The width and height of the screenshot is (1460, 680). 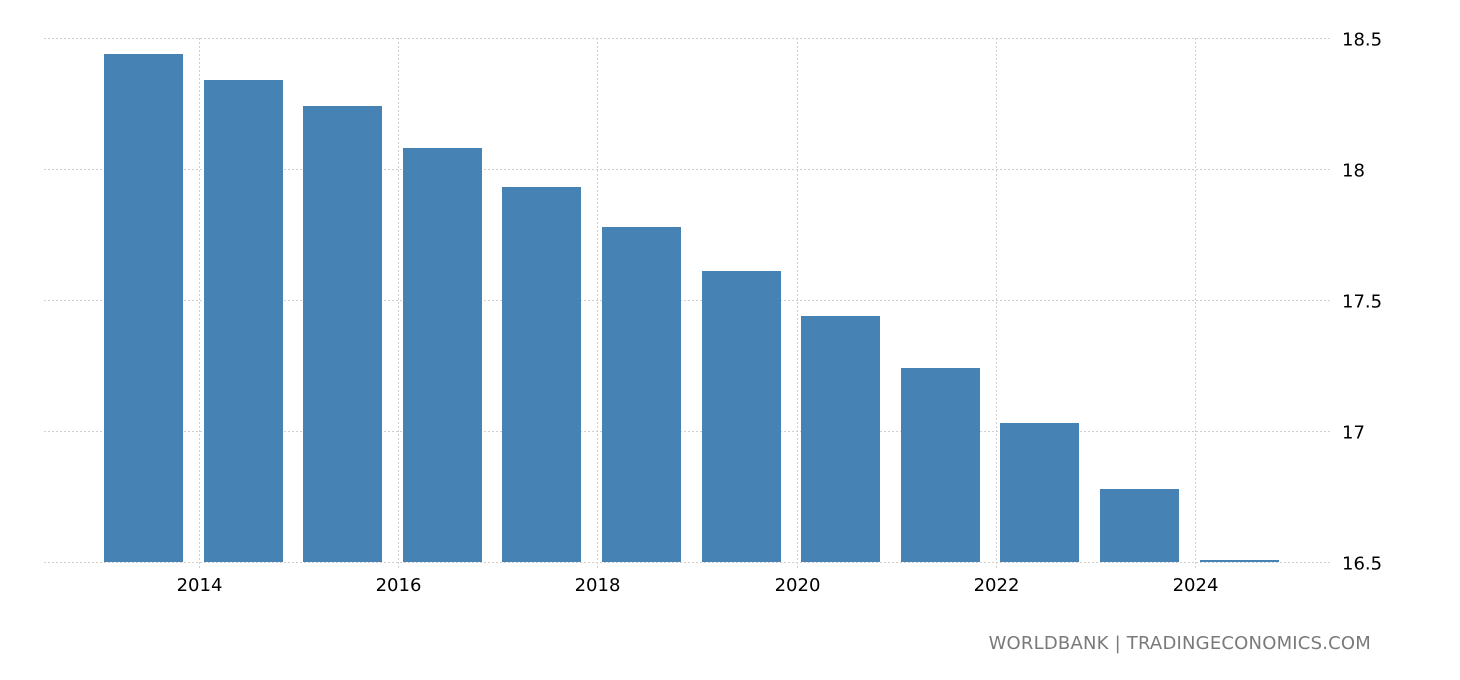 I want to click on source-credit: WORLDBANK | TRADINGECONOMICS.COM, so click(x=1179, y=643).